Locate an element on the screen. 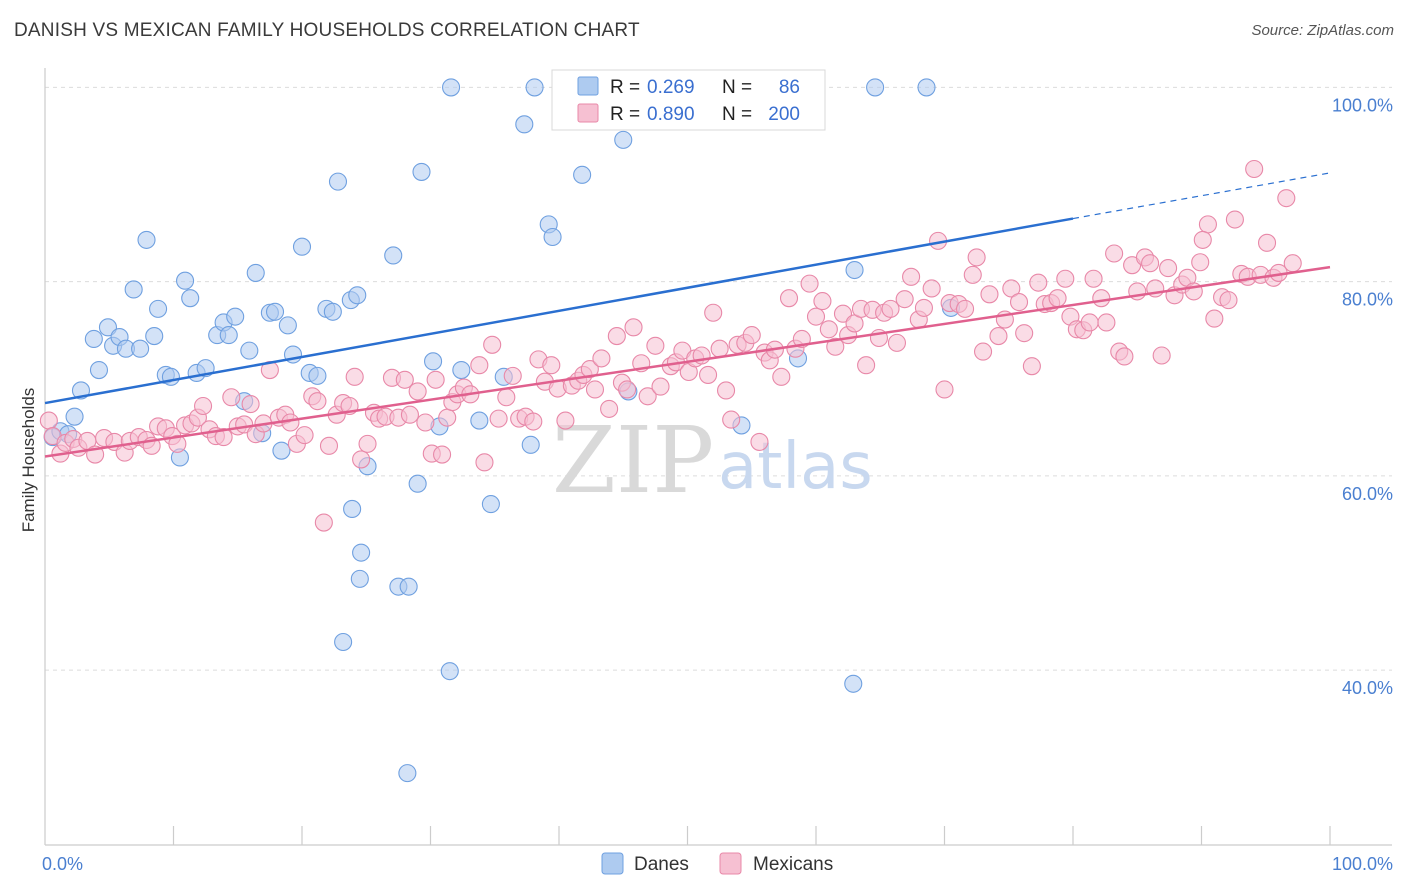 The width and height of the screenshot is (1406, 892). y-axis-label: Family Households is located at coordinates (28, 460).